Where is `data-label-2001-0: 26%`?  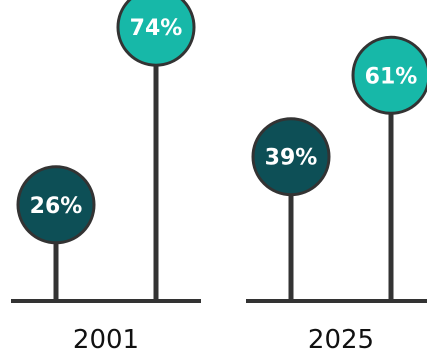 data-label-2001-0: 26% is located at coordinates (56, 206).